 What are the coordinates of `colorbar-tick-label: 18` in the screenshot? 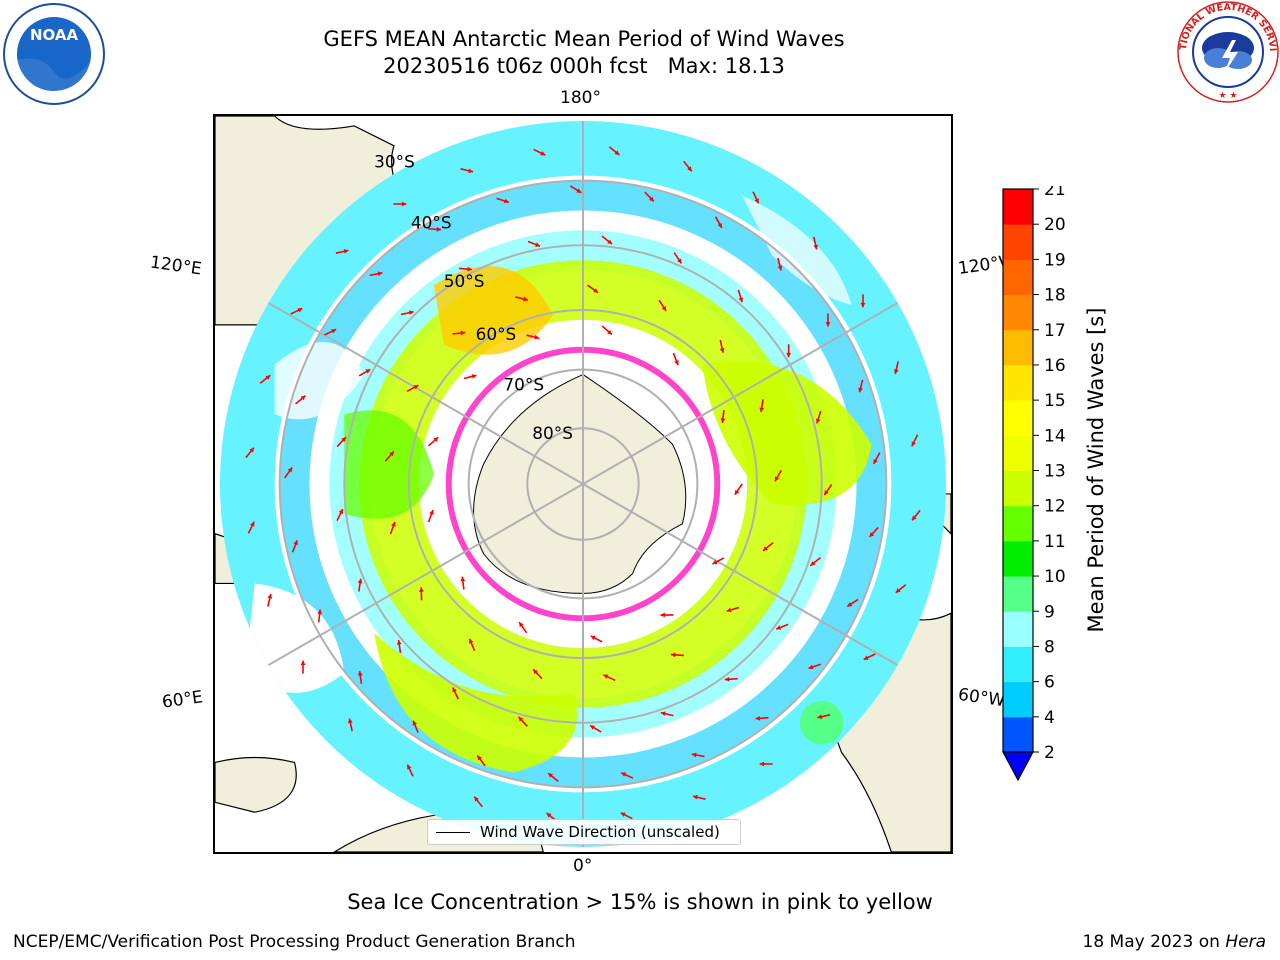 It's located at (1055, 296).